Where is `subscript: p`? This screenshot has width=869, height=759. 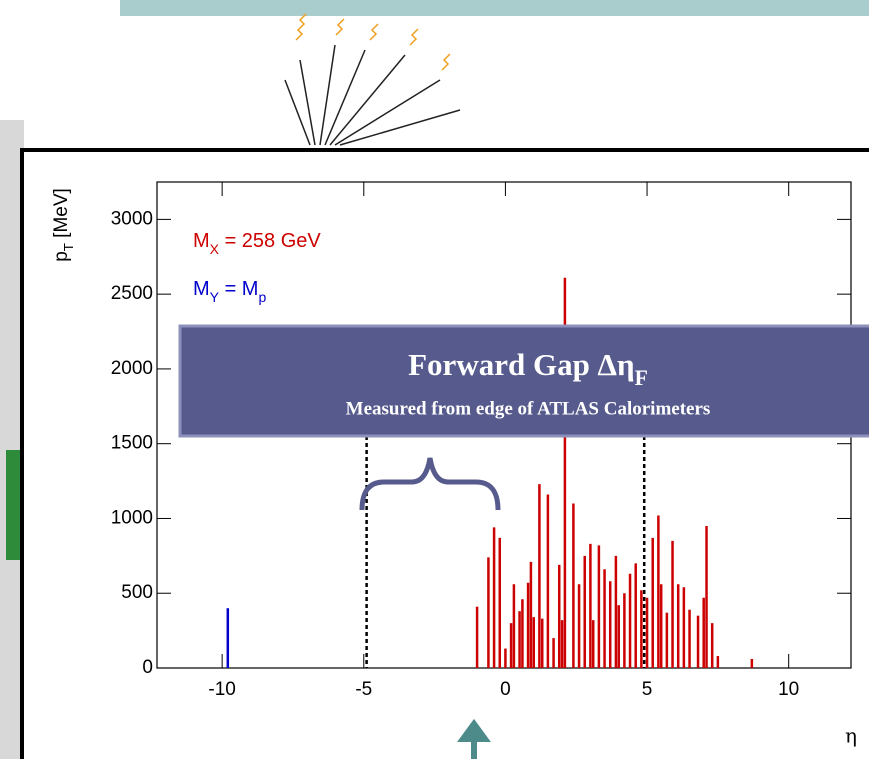 subscript: p is located at coordinates (262, 297).